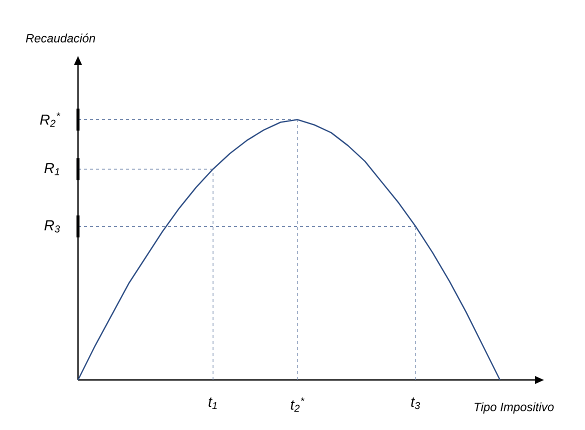 This screenshot has height=430, width=585. Describe the element at coordinates (52, 169) in the screenshot. I see `ref-line-label: R$_{1}$` at that location.